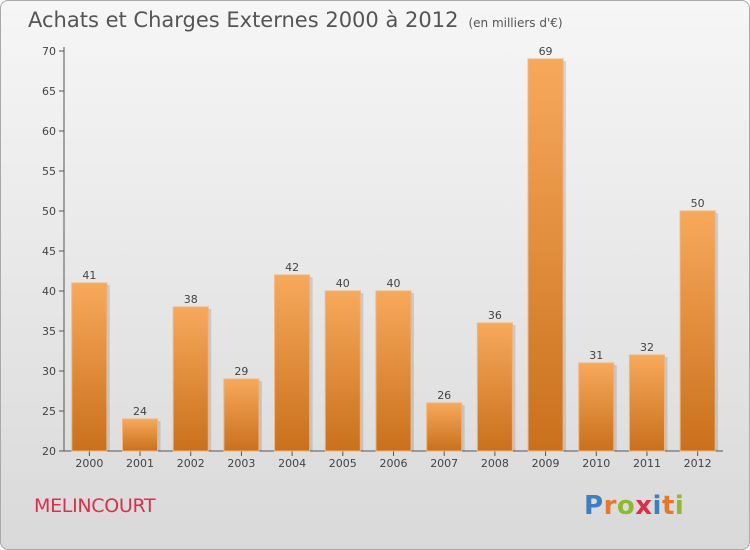 Image resolution: width=750 pixels, height=550 pixels. What do you see at coordinates (241, 415) in the screenshot?
I see `bar-2003` at bounding box center [241, 415].